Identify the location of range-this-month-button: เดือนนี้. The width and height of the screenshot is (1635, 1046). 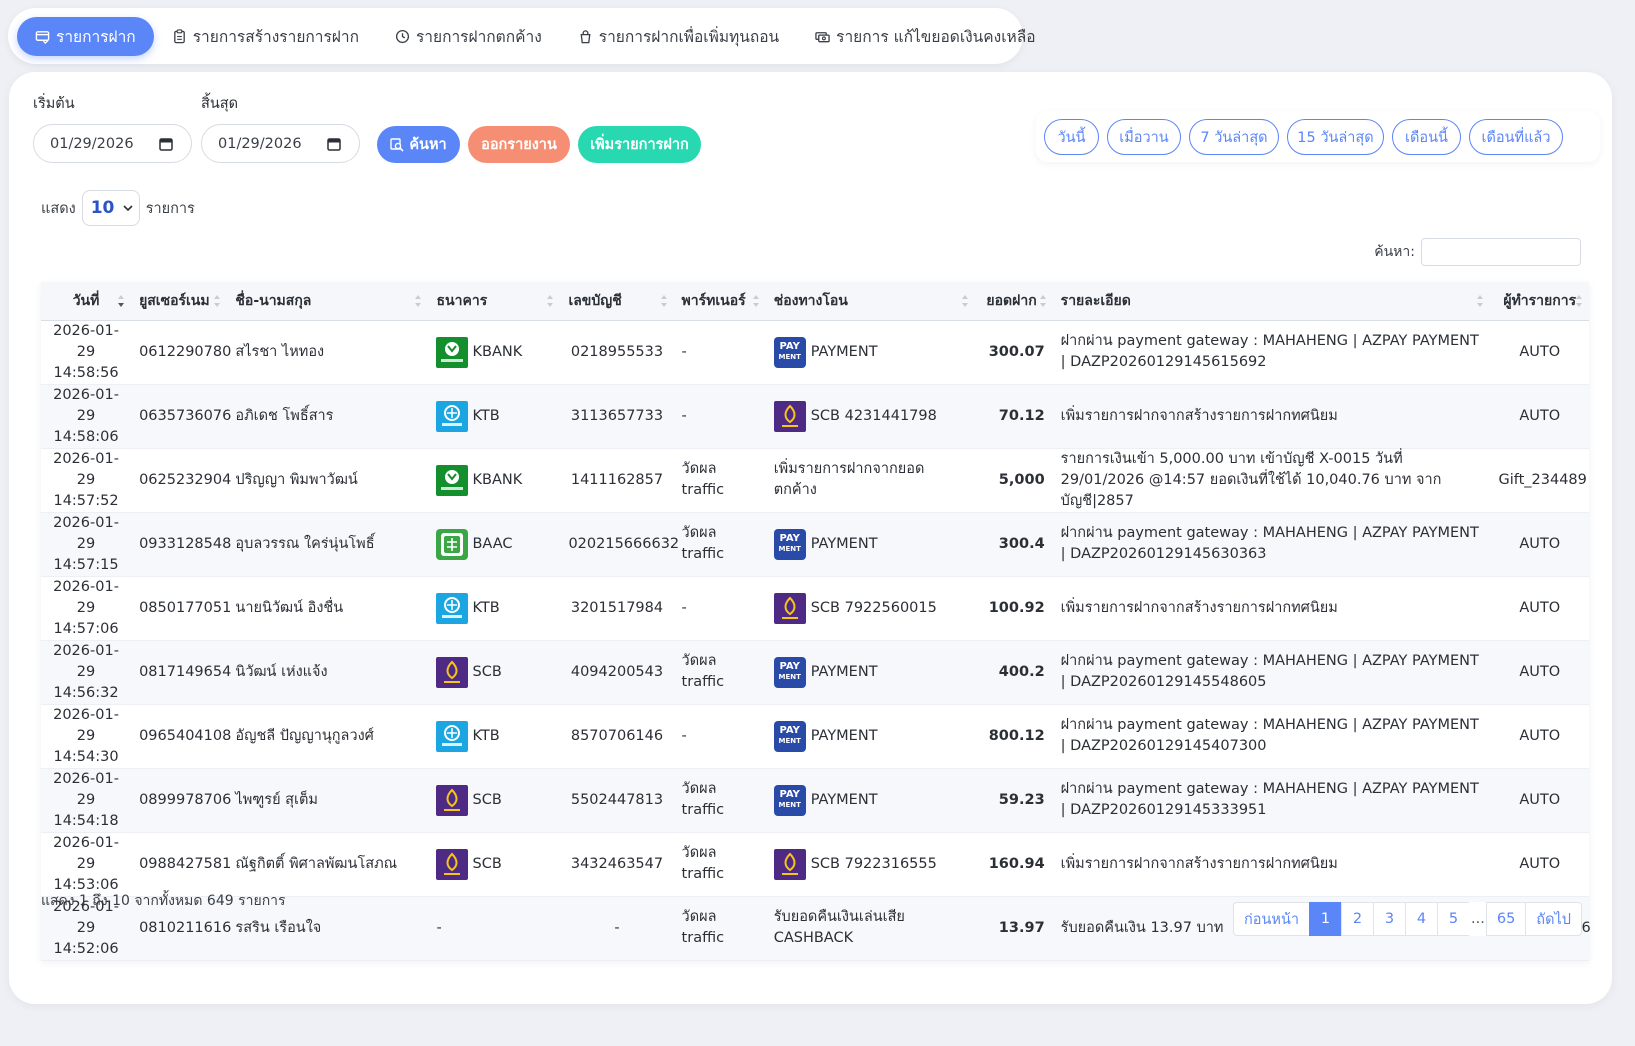
(1426, 137).